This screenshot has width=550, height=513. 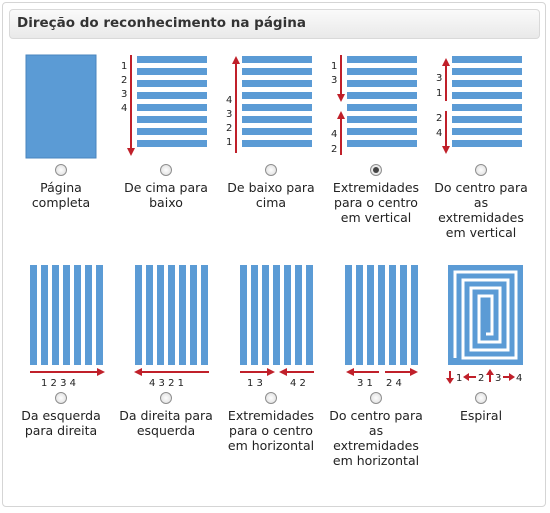 What do you see at coordinates (481, 415) in the screenshot?
I see `label-espiral: Espiral` at bounding box center [481, 415].